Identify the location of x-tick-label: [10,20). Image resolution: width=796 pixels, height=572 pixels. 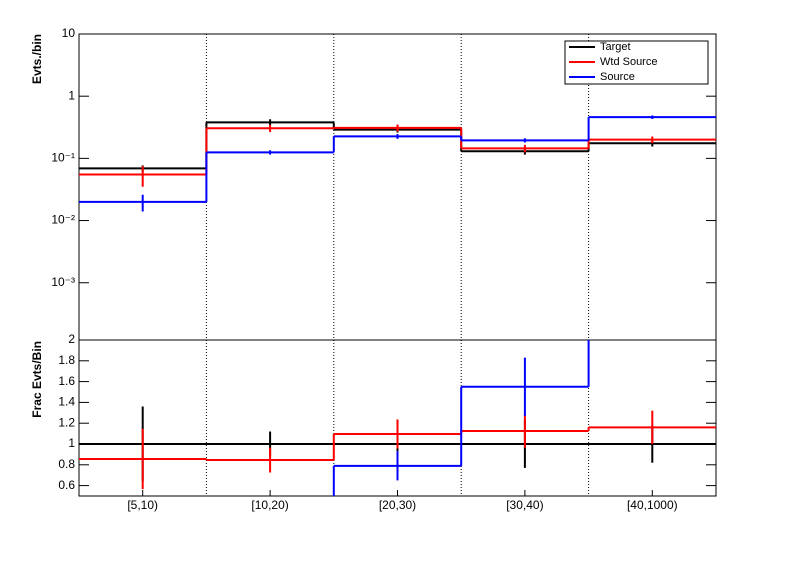
(269, 505).